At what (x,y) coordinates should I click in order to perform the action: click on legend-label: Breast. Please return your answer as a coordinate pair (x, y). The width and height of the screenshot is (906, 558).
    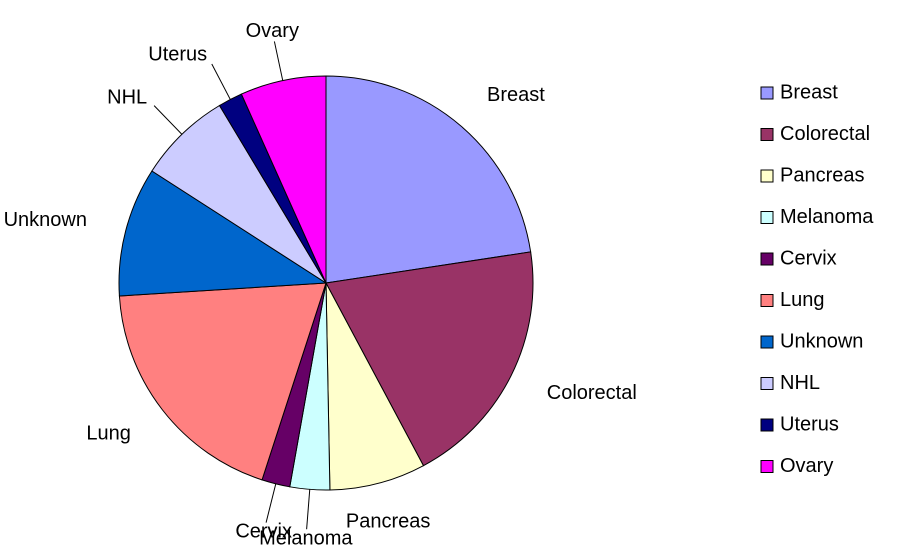
    Looking at the image, I should click on (809, 92).